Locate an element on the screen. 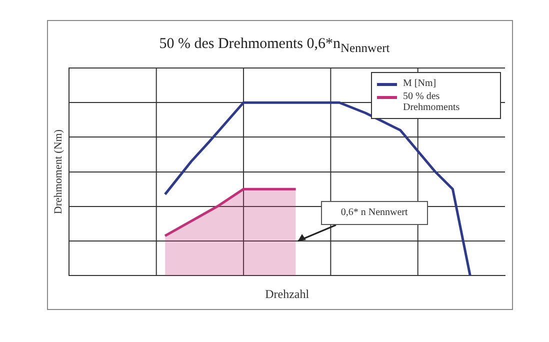 This screenshot has width=549, height=342. legend-label: 50 % des Drehmoments is located at coordinates (432, 102).